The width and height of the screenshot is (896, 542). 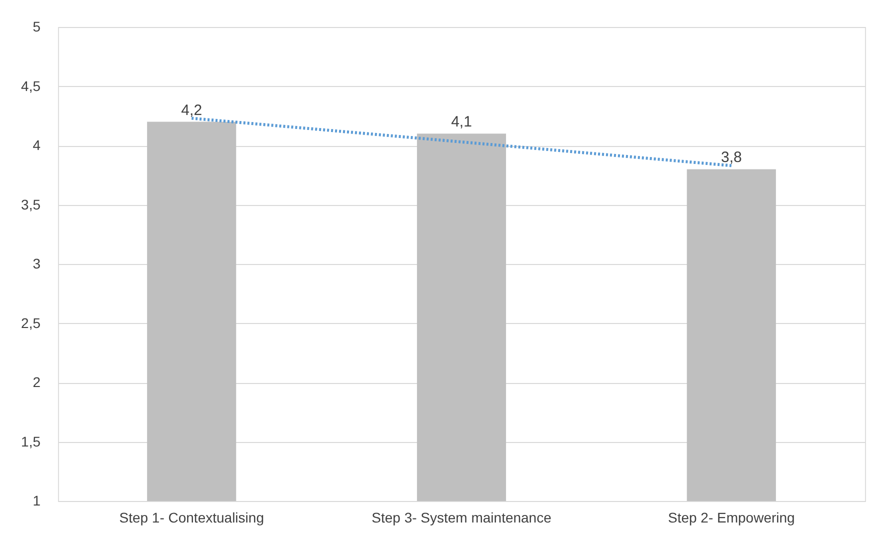 What do you see at coordinates (36, 382) in the screenshot?
I see `y-tick-label: 2` at bounding box center [36, 382].